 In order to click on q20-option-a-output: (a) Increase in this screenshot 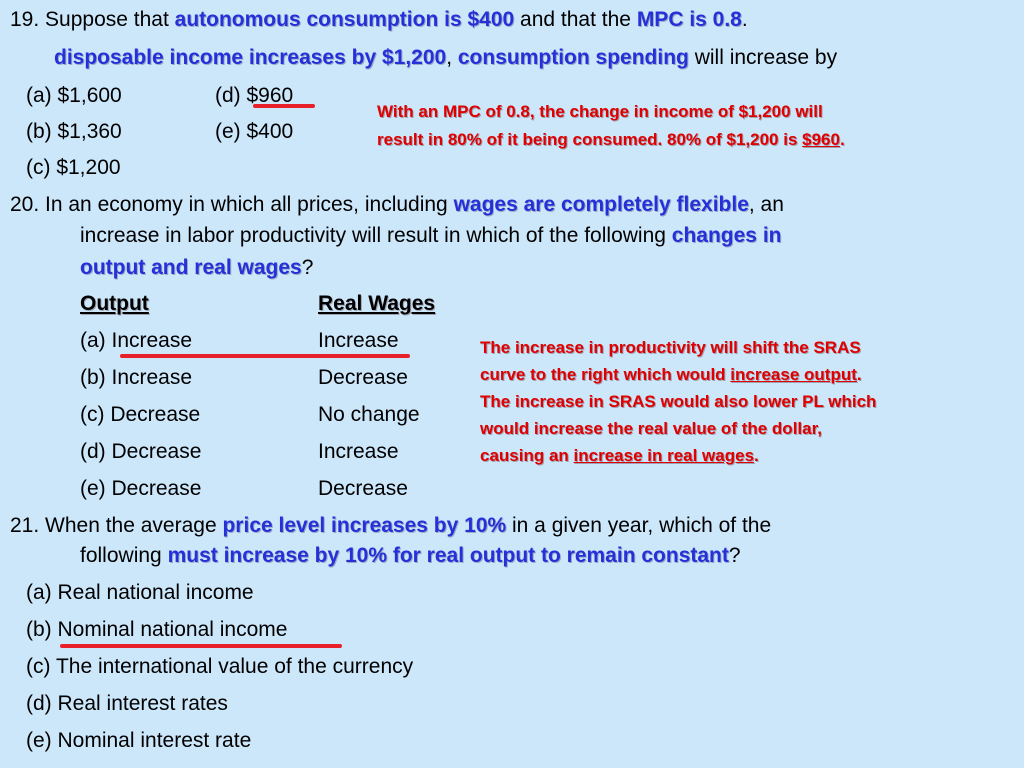, I will do `click(136, 340)`.